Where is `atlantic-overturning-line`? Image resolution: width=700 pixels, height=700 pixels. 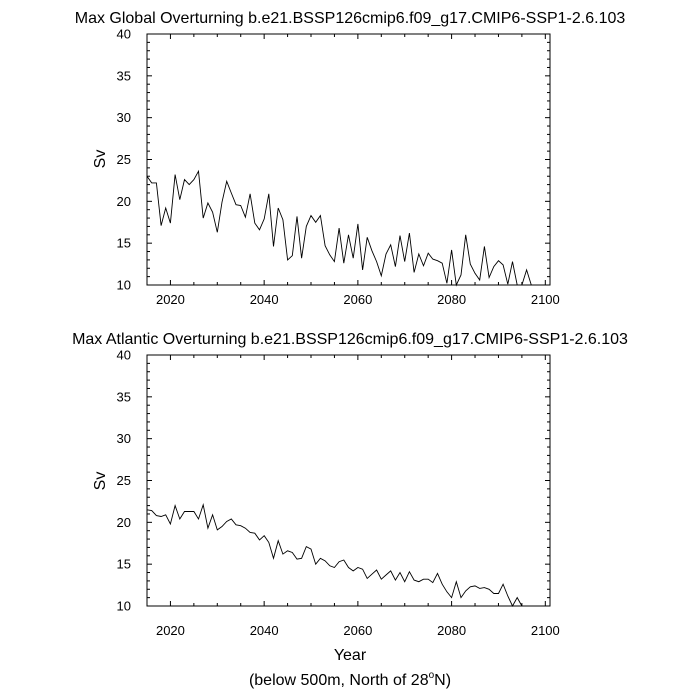 atlantic-overturning-line is located at coordinates (346, 555).